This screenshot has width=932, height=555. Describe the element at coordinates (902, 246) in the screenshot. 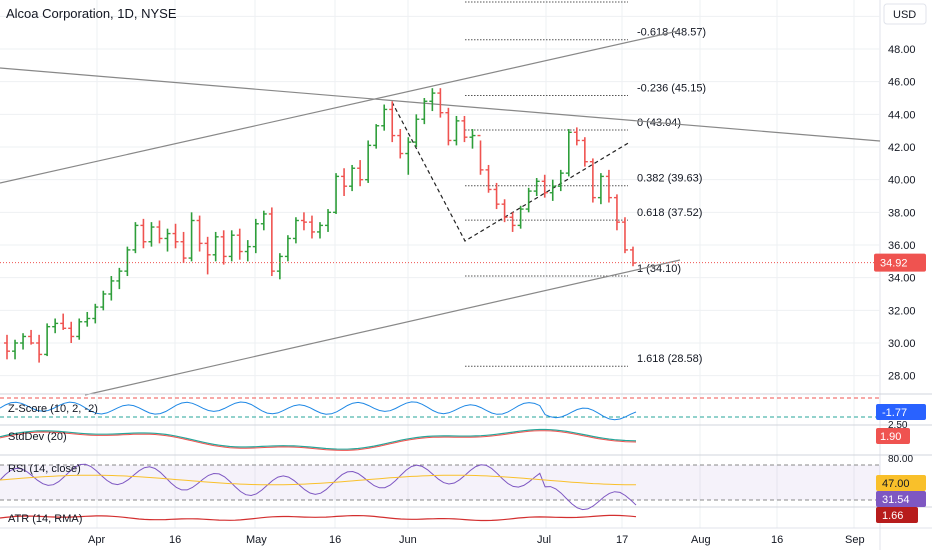

I see `y-tick-label: 36.00` at that location.